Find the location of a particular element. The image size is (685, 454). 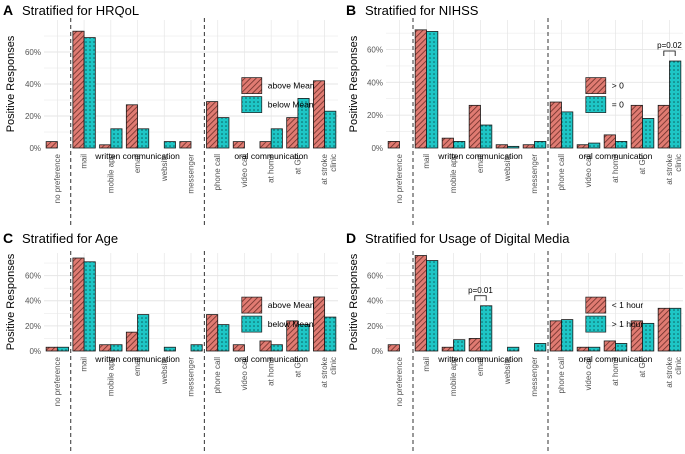

x-category-label: messenger is located at coordinates (191, 377).